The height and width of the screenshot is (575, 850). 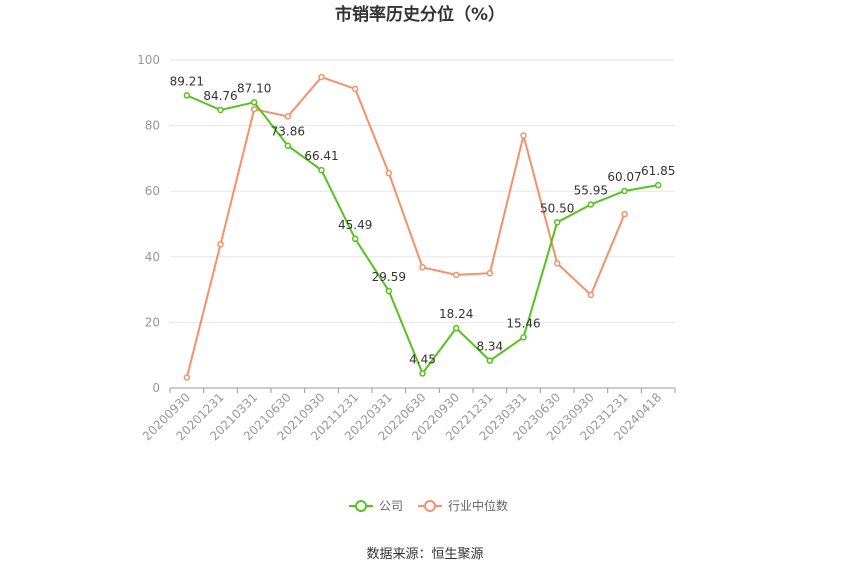 What do you see at coordinates (152, 126) in the screenshot?
I see `y-tick-label: 80` at bounding box center [152, 126].